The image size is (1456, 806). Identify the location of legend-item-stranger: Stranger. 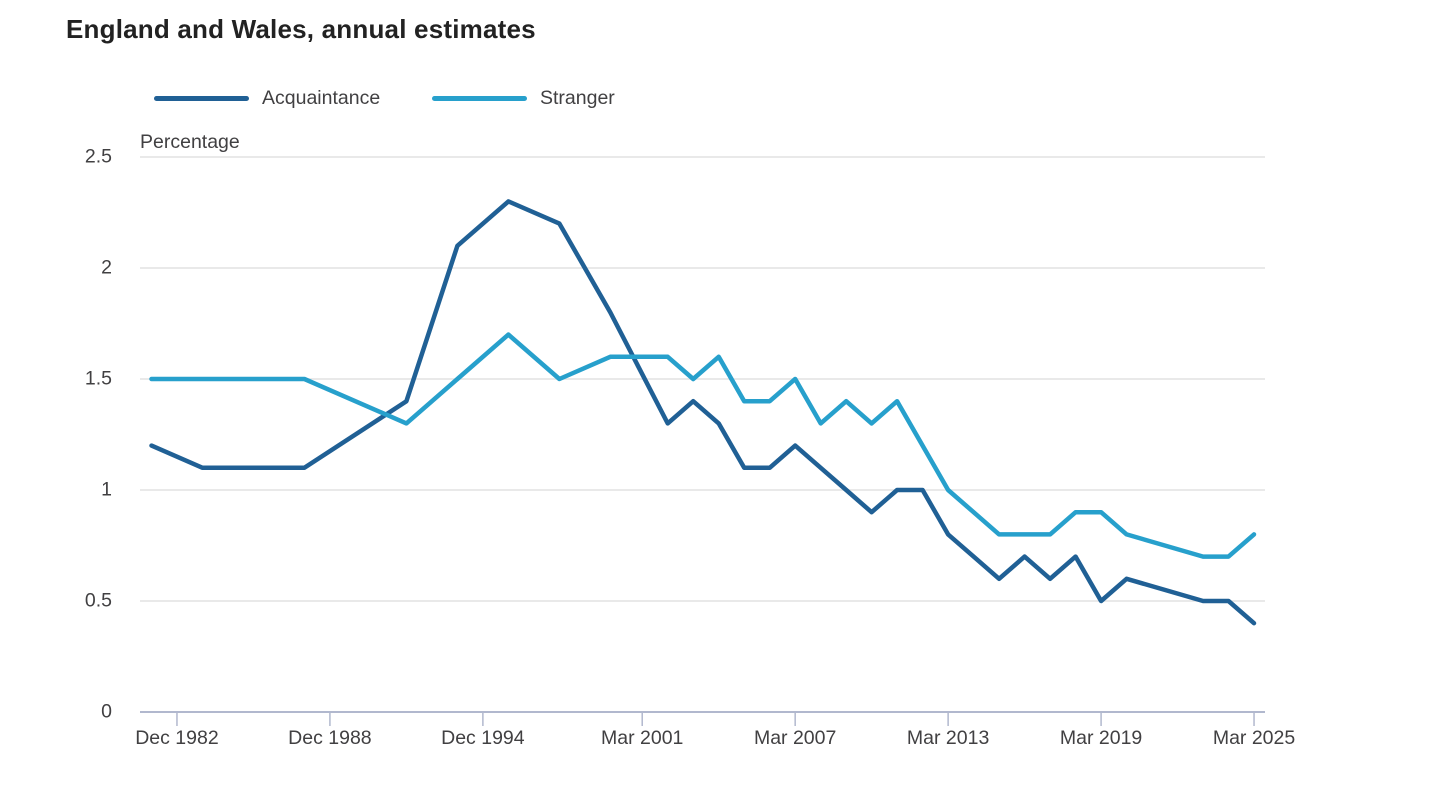
(523, 97).